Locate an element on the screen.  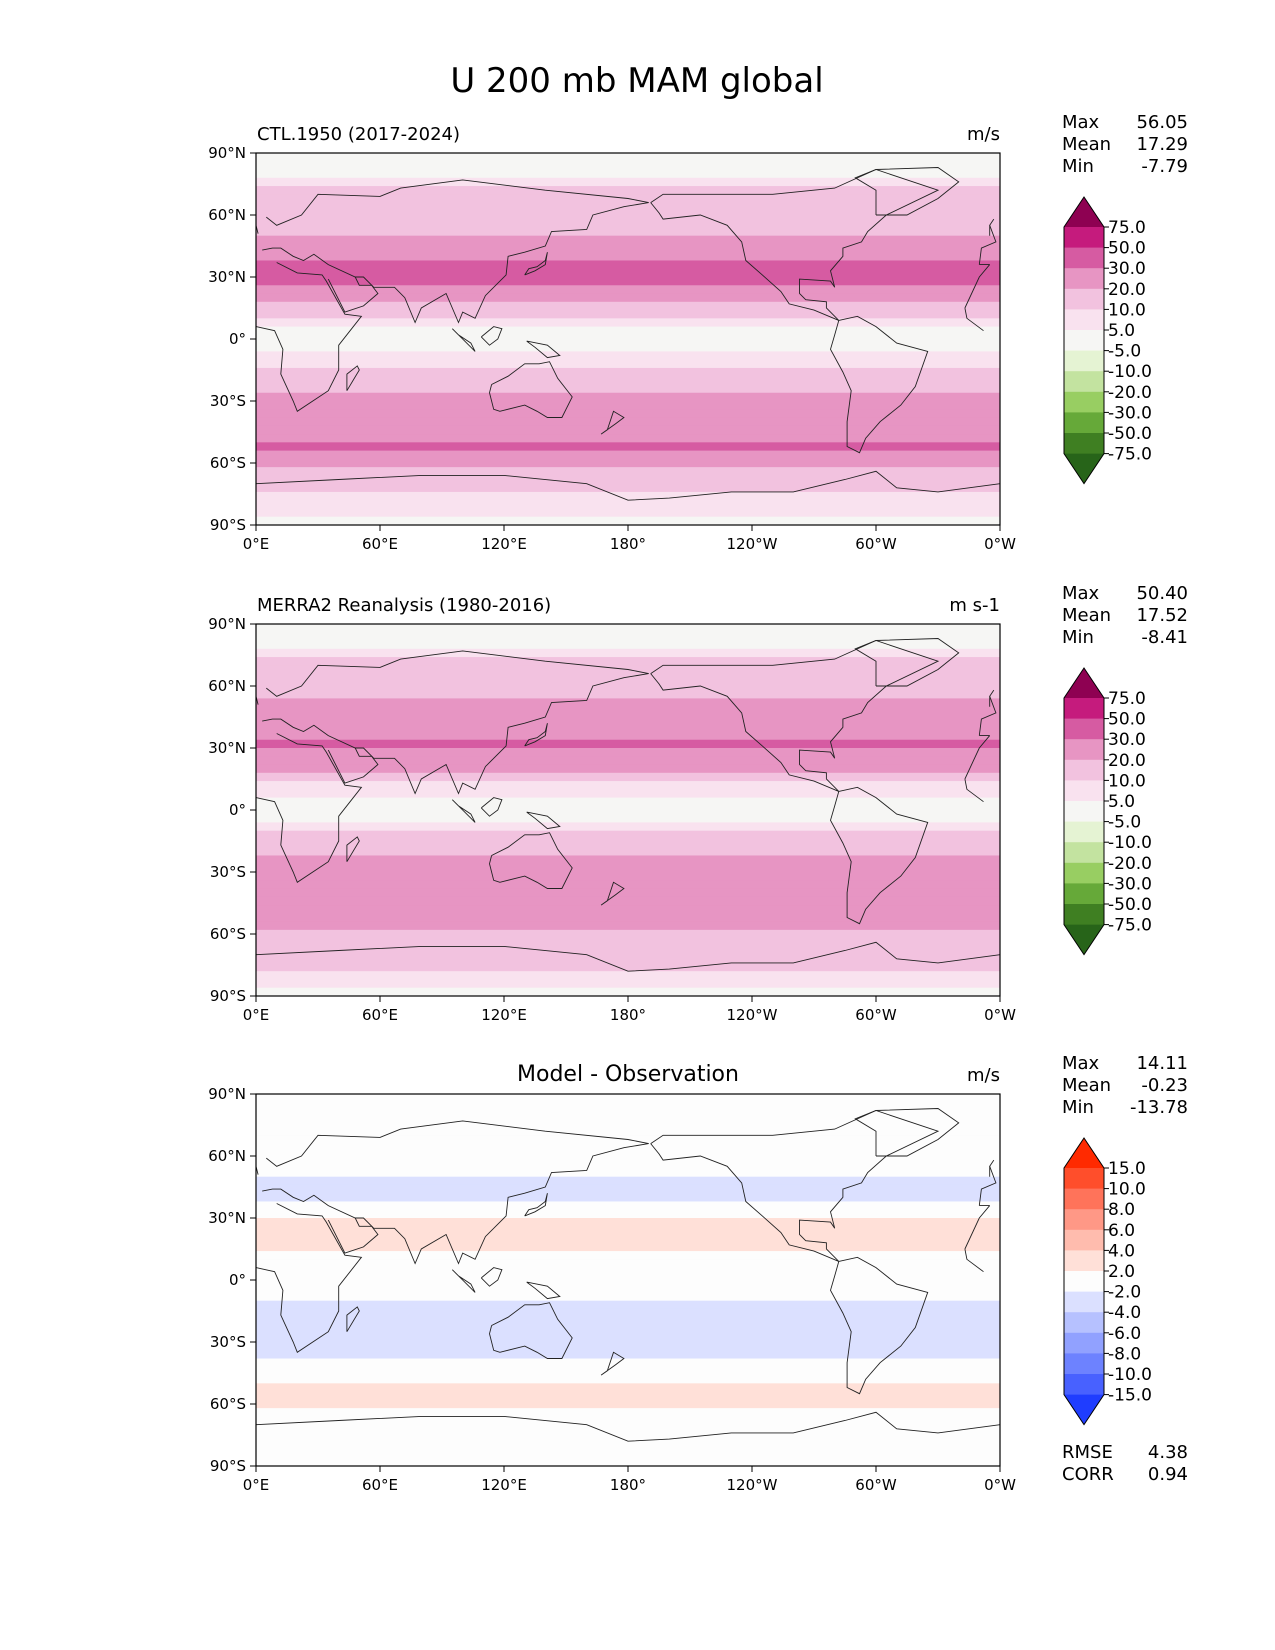
stats-block: Max 14.11 Mean -0.23 Min -13.78 is located at coordinates (1125, 1085).